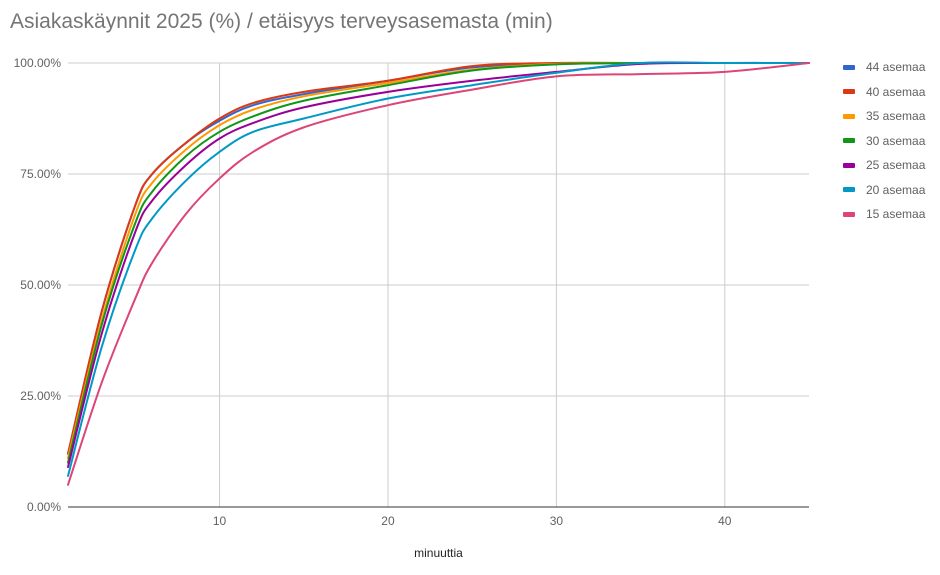 The width and height of the screenshot is (940, 575). I want to click on y-tick-label: 100.00%, so click(38, 63).